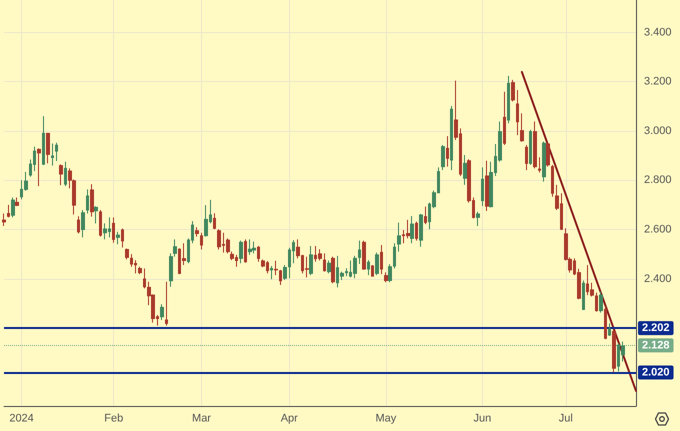 The width and height of the screenshot is (680, 431). Describe the element at coordinates (658, 82) in the screenshot. I see `y-tick-label: 3.200` at that location.